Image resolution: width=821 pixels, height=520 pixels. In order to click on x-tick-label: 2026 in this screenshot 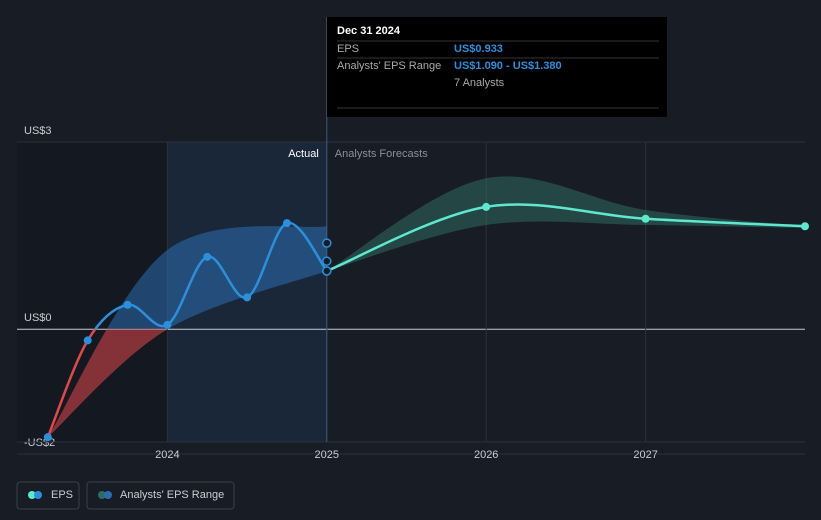, I will do `click(486, 455)`.